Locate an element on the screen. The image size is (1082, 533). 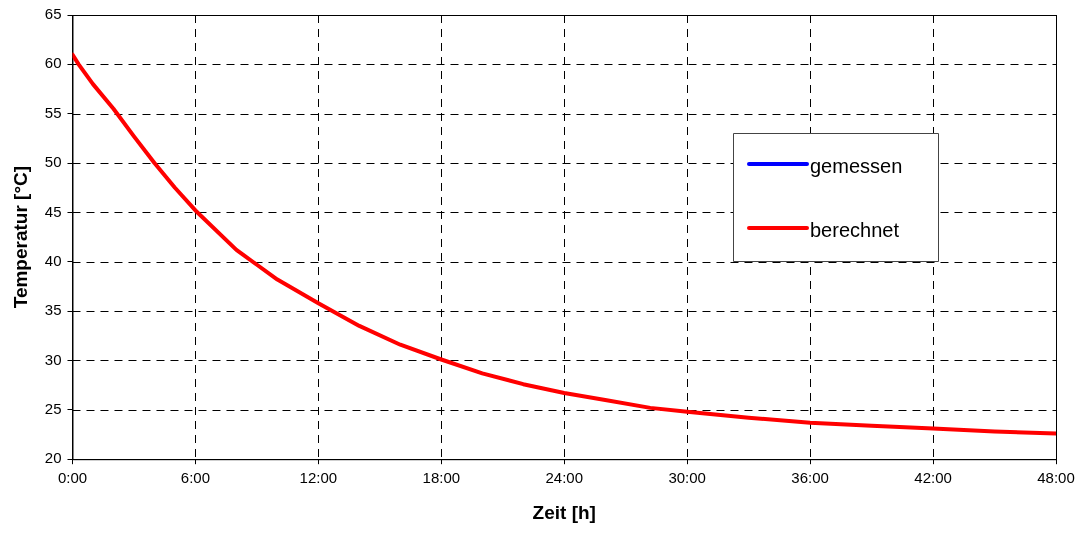
x-tick-label: 36:00 is located at coordinates (810, 478).